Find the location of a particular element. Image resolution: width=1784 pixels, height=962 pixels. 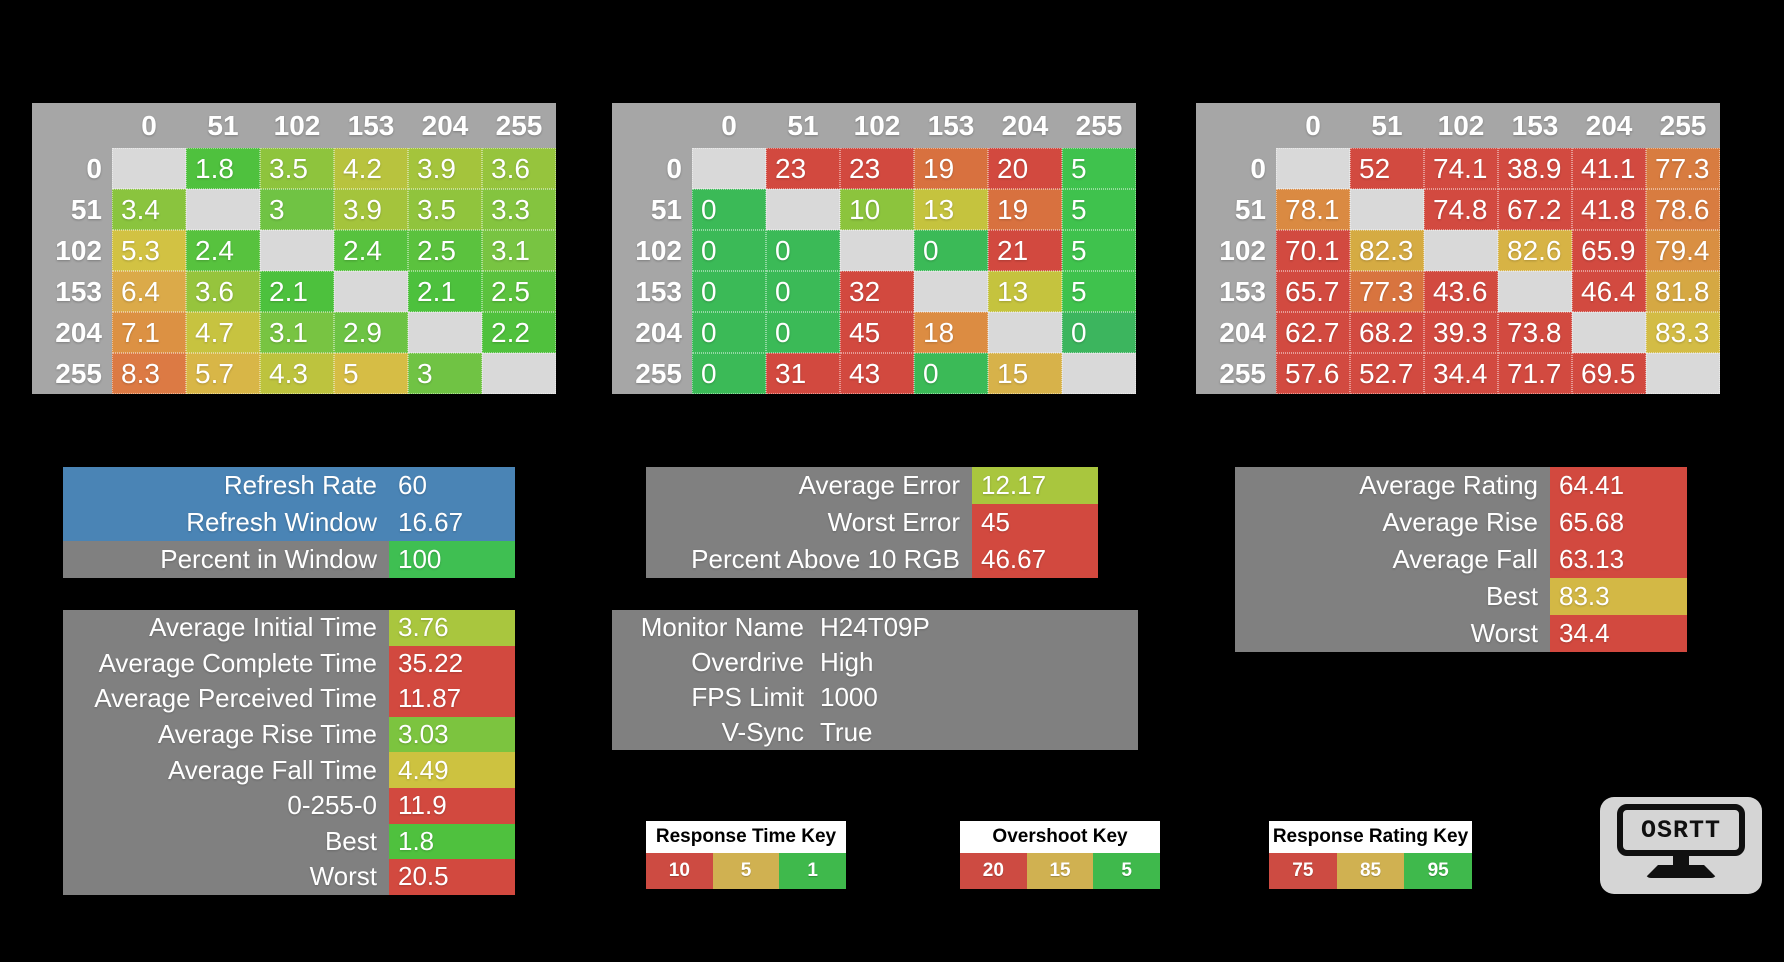

stat-label: 0-255-0 is located at coordinates (226, 805).